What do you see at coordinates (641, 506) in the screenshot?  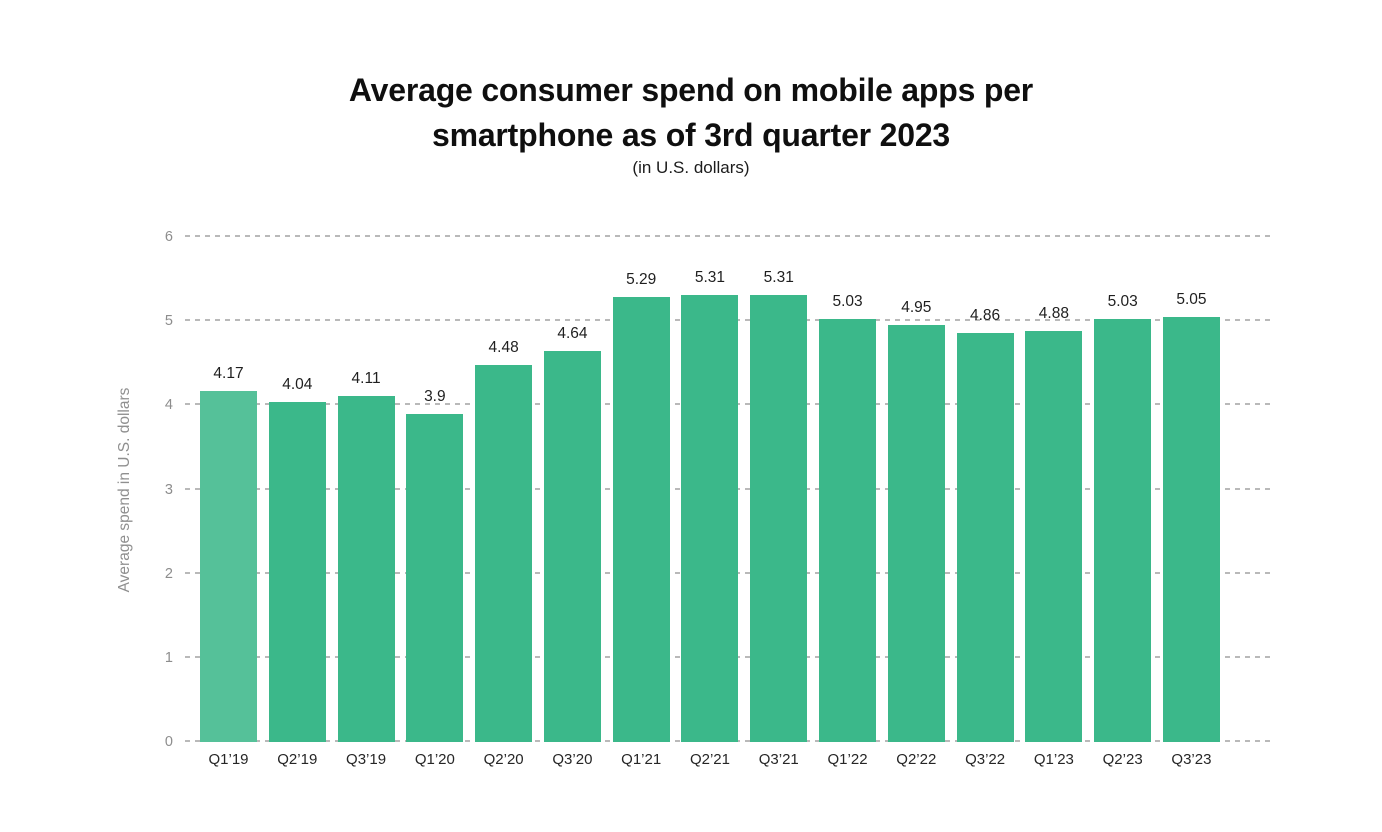 I see `bar-Q1’21: 5.29` at bounding box center [641, 506].